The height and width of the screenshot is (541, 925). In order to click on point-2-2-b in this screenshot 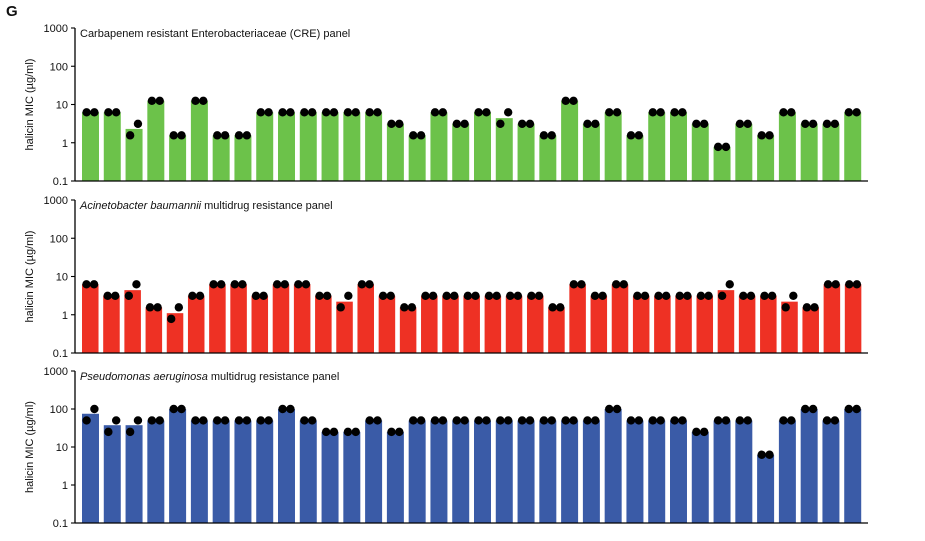, I will do `click(138, 420)`.